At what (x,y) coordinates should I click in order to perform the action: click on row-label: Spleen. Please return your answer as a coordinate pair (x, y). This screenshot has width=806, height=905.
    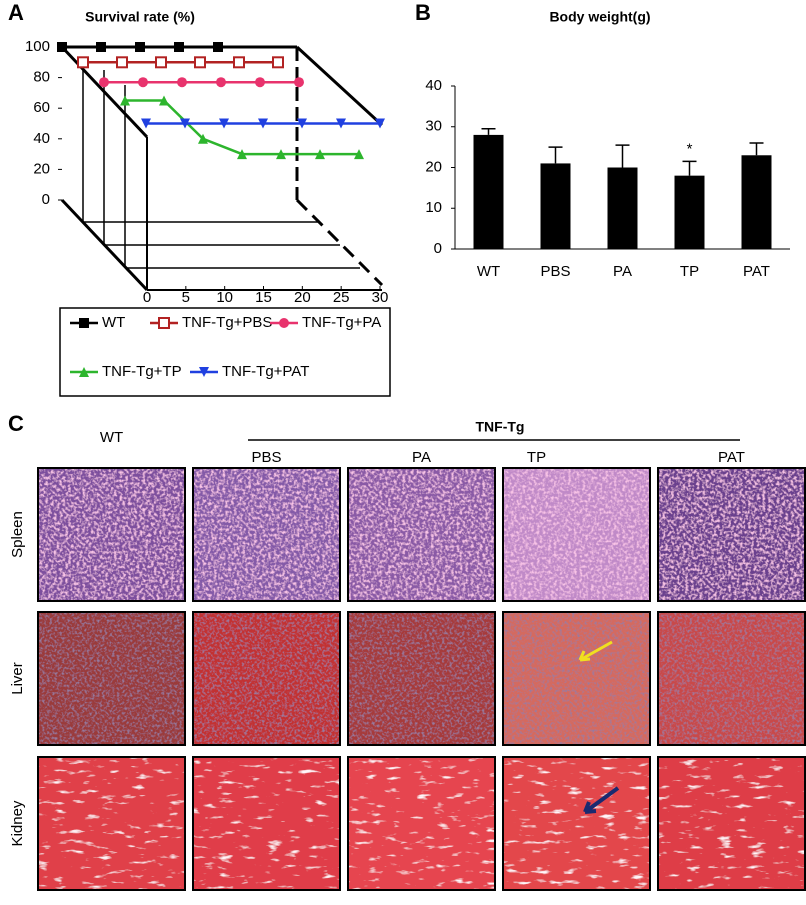
    Looking at the image, I should click on (17, 534).